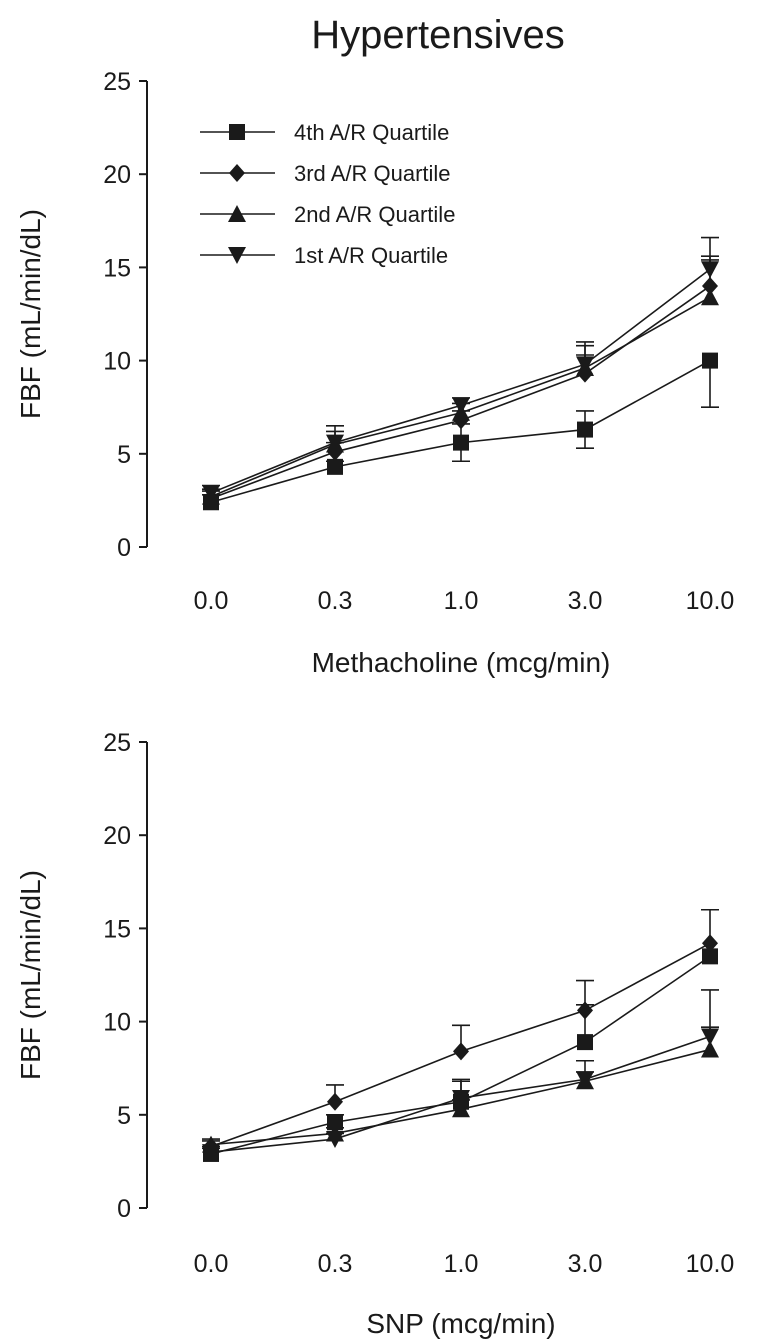 This screenshot has width=763, height=1343. Describe the element at coordinates (437, 35) in the screenshot. I see `figure-title: Hypertensives` at that location.